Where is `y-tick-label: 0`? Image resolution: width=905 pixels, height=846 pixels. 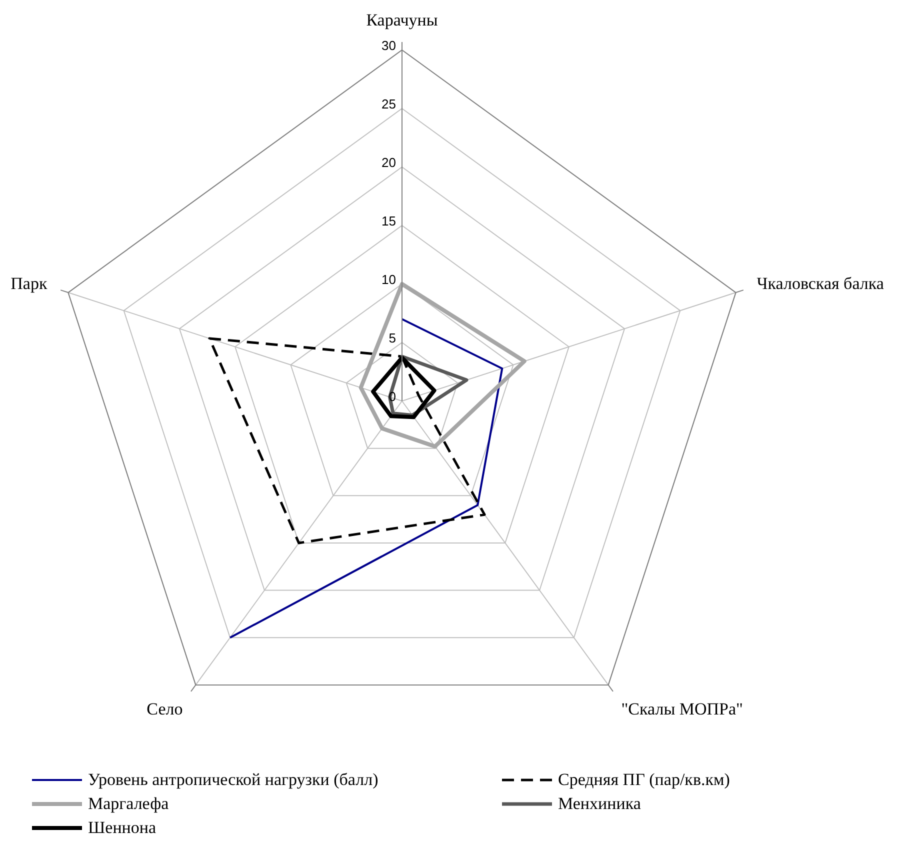 y-tick-label: 0 is located at coordinates (392, 396).